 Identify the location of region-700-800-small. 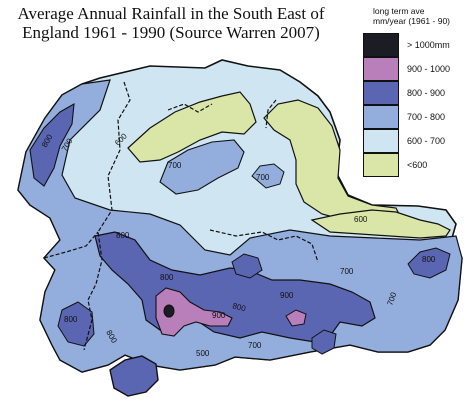
(268, 176).